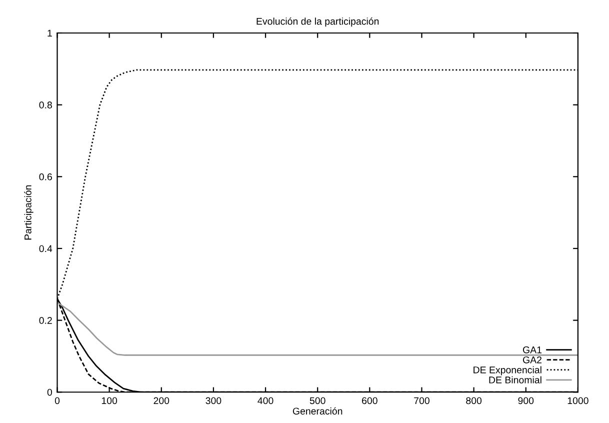 The height and width of the screenshot is (423, 609). I want to click on x-tick-label: 200, so click(162, 400).